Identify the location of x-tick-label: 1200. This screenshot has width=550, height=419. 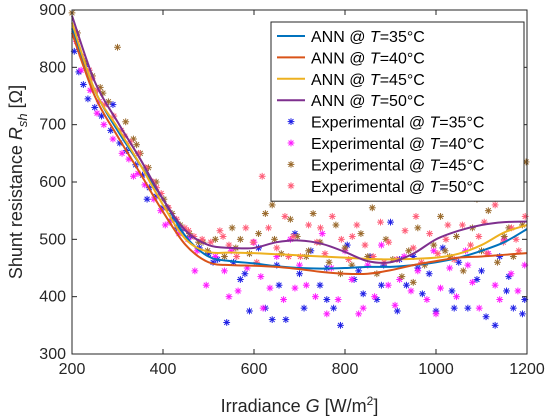
(527, 369).